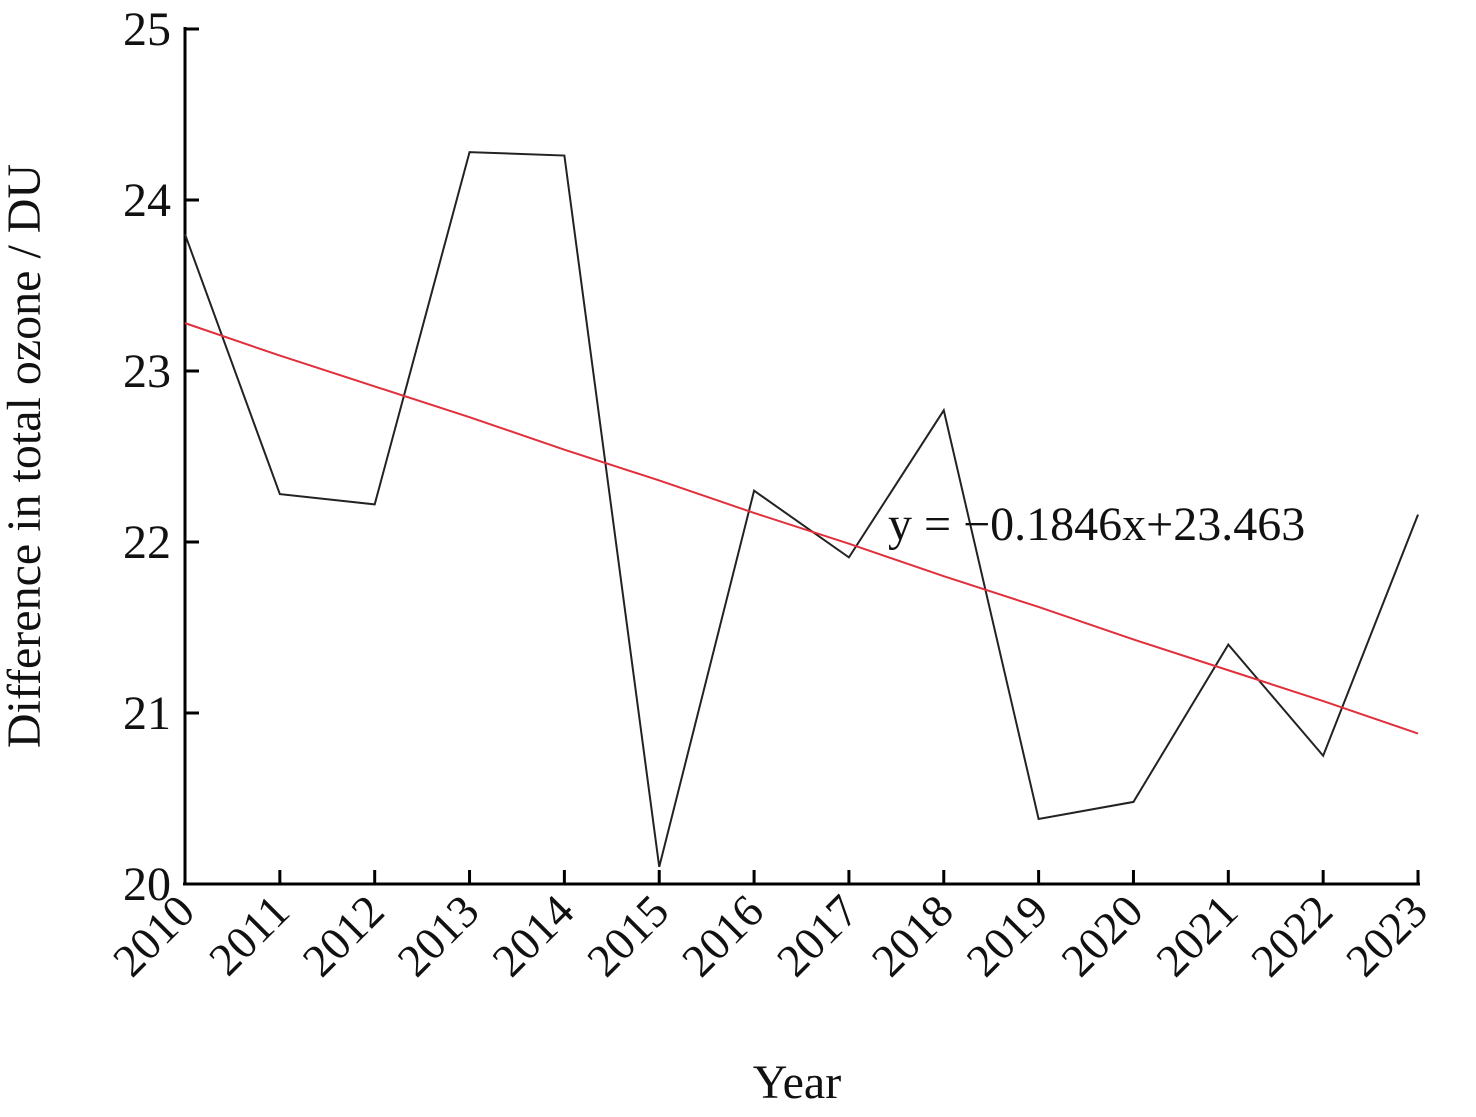 This screenshot has height=1117, width=1476. What do you see at coordinates (817, 935) in the screenshot?
I see `x-tick-label: 2017` at bounding box center [817, 935].